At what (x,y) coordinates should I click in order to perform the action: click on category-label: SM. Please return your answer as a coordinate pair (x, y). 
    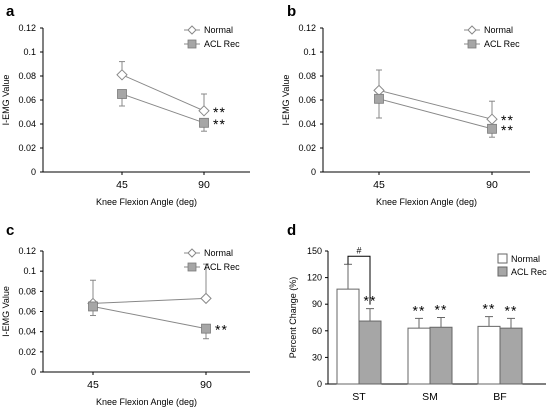
    Looking at the image, I should click on (430, 397).